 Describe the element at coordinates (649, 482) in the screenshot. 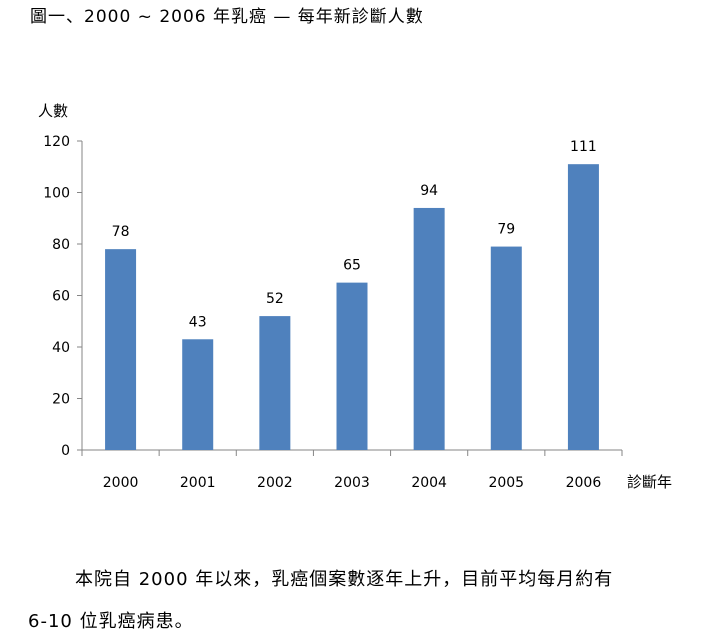

I see `x-axis-title: 診斷年` at that location.